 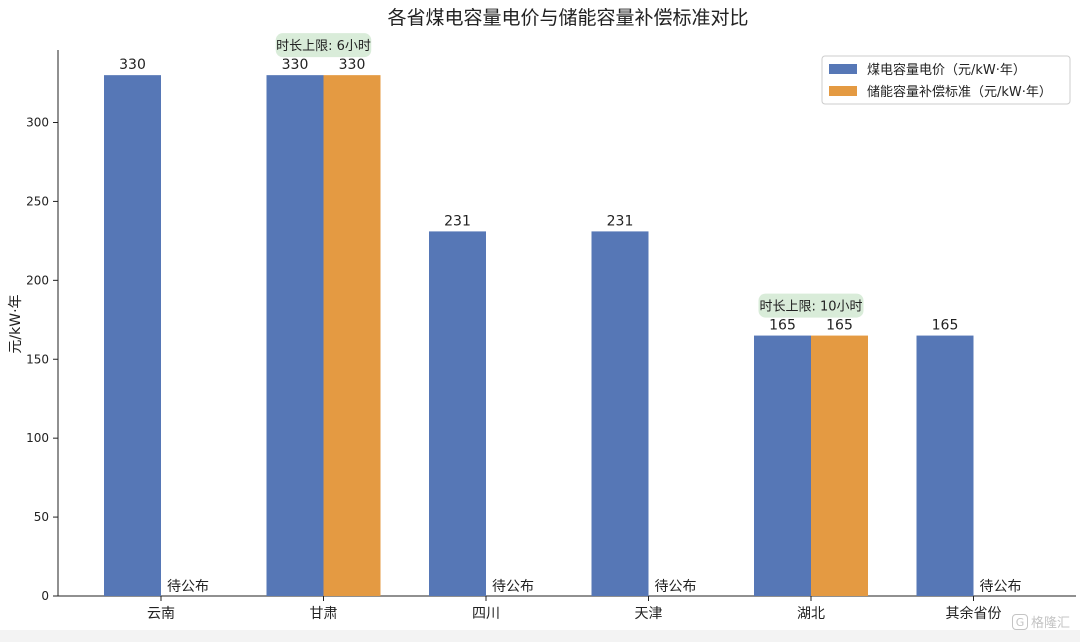 I want to click on x-tick-label: 甘肃, so click(x=324, y=614).